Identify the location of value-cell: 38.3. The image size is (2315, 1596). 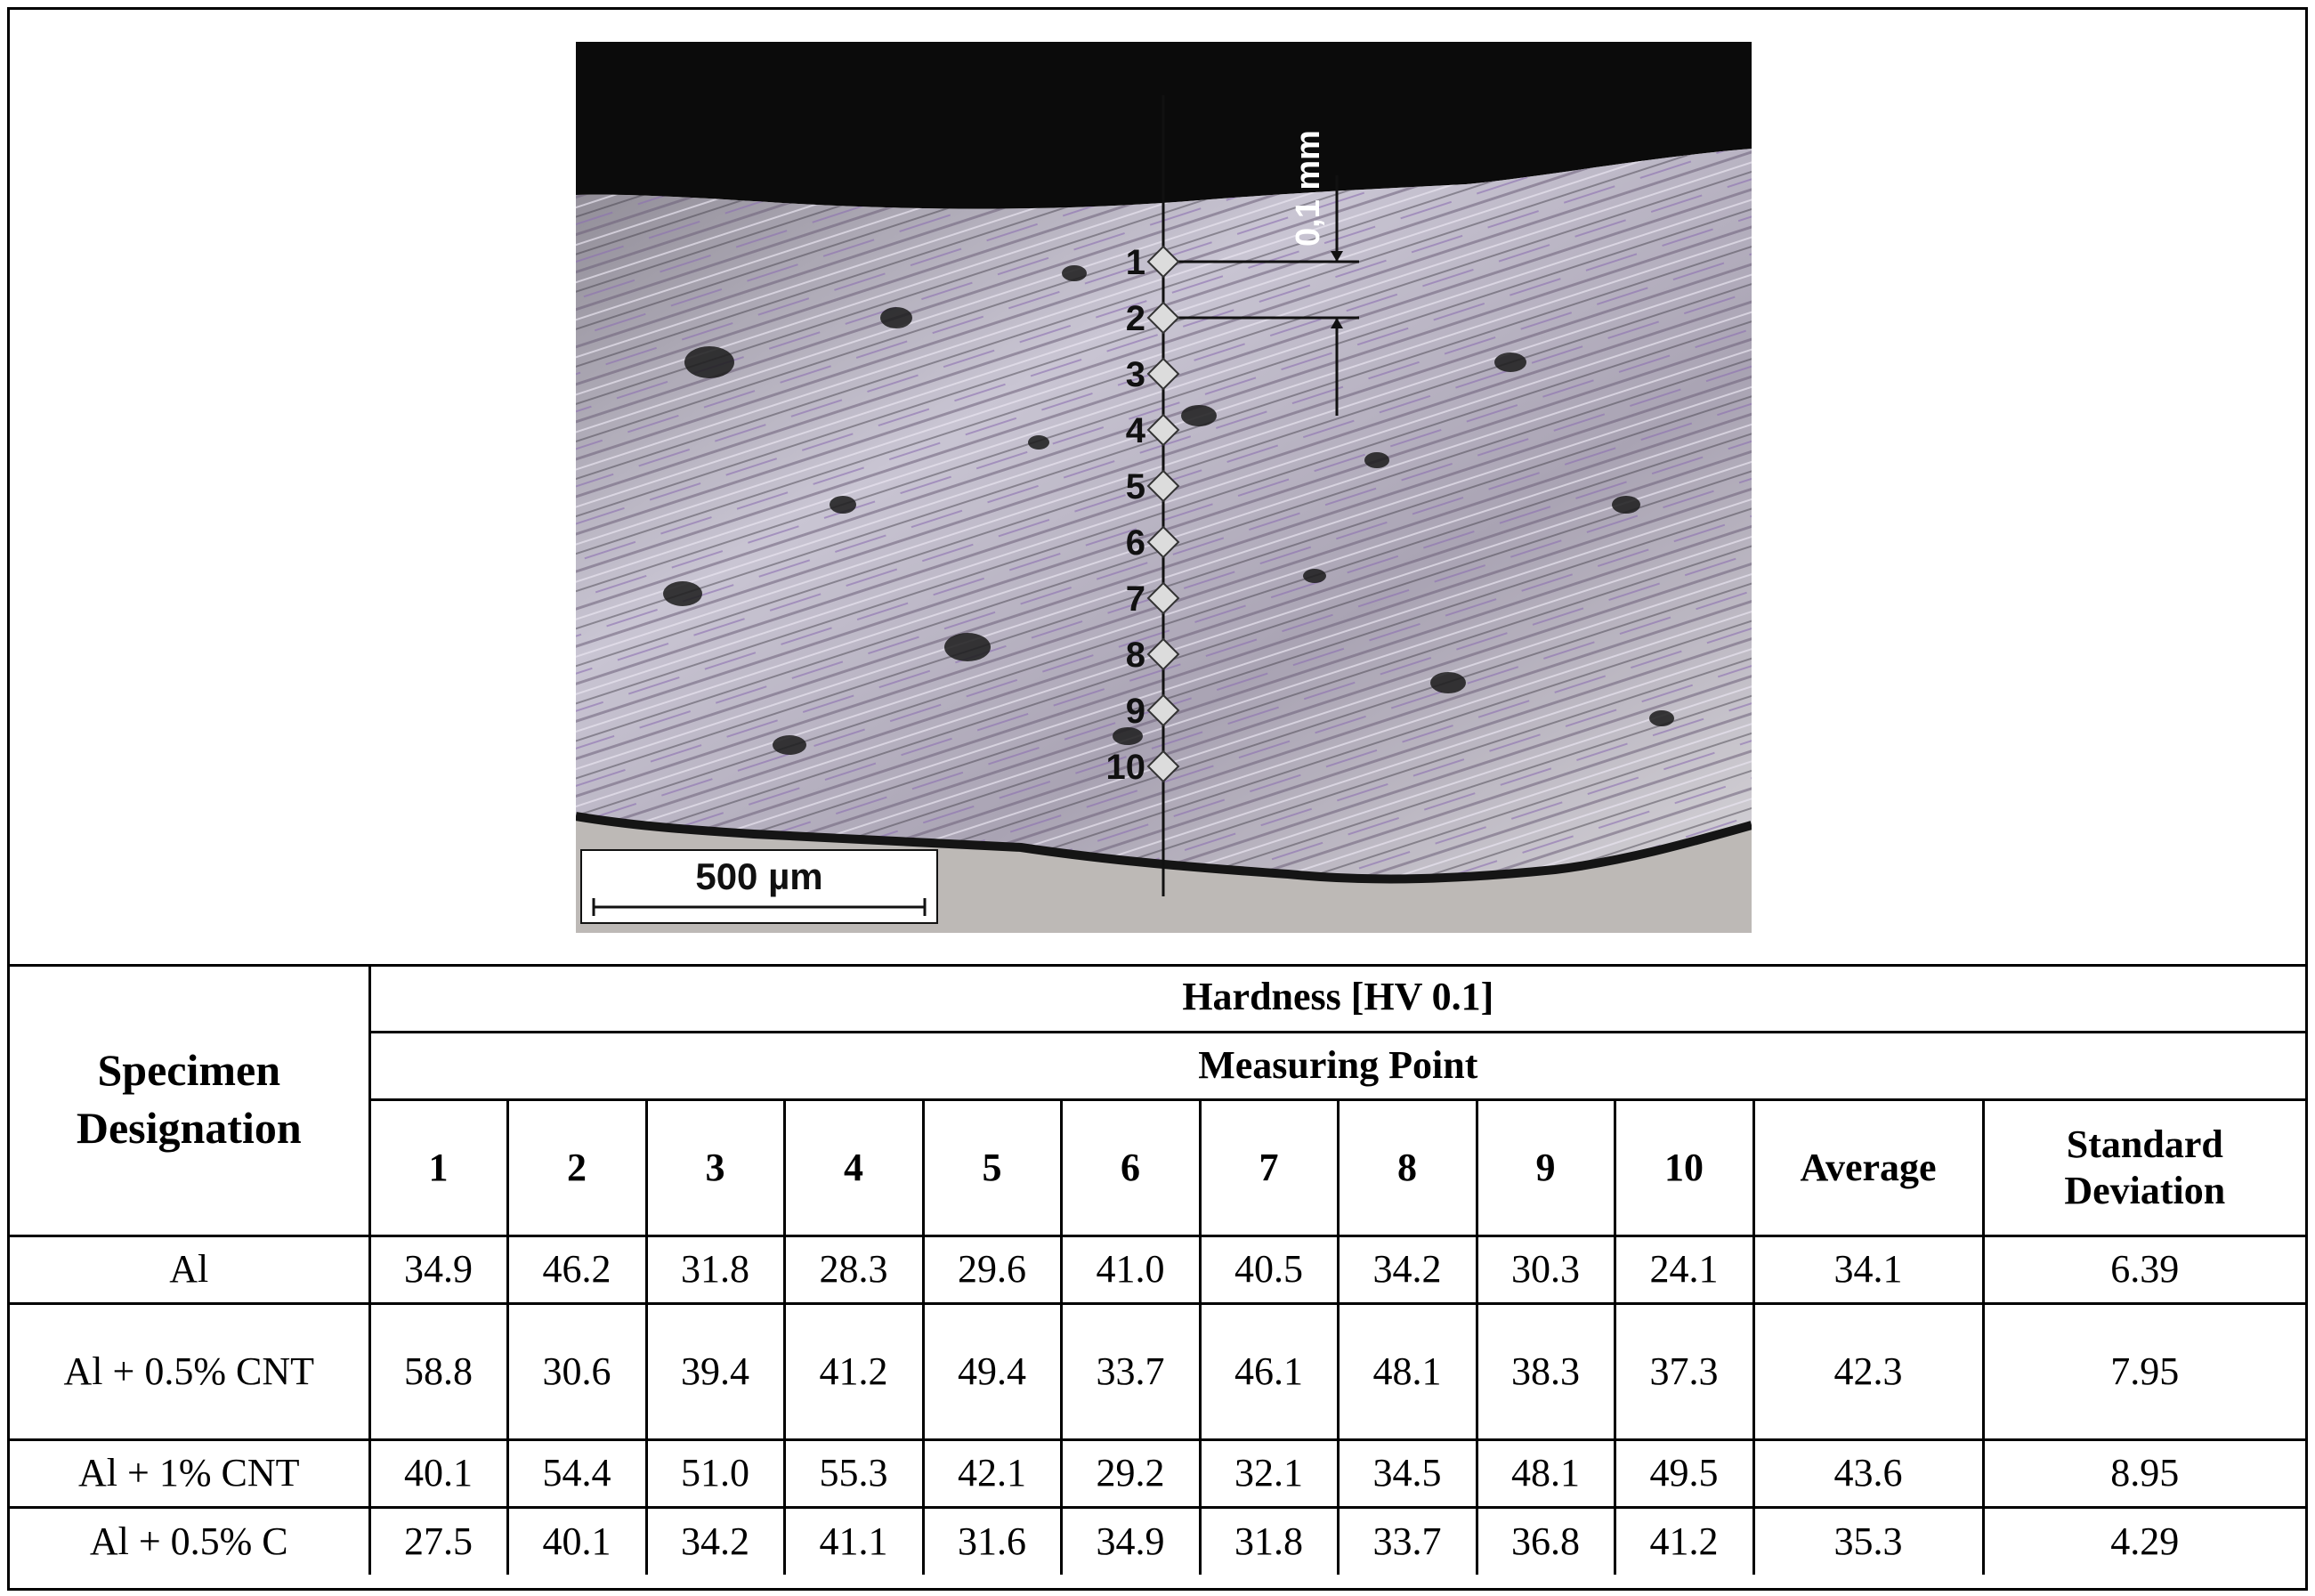
(1545, 1371).